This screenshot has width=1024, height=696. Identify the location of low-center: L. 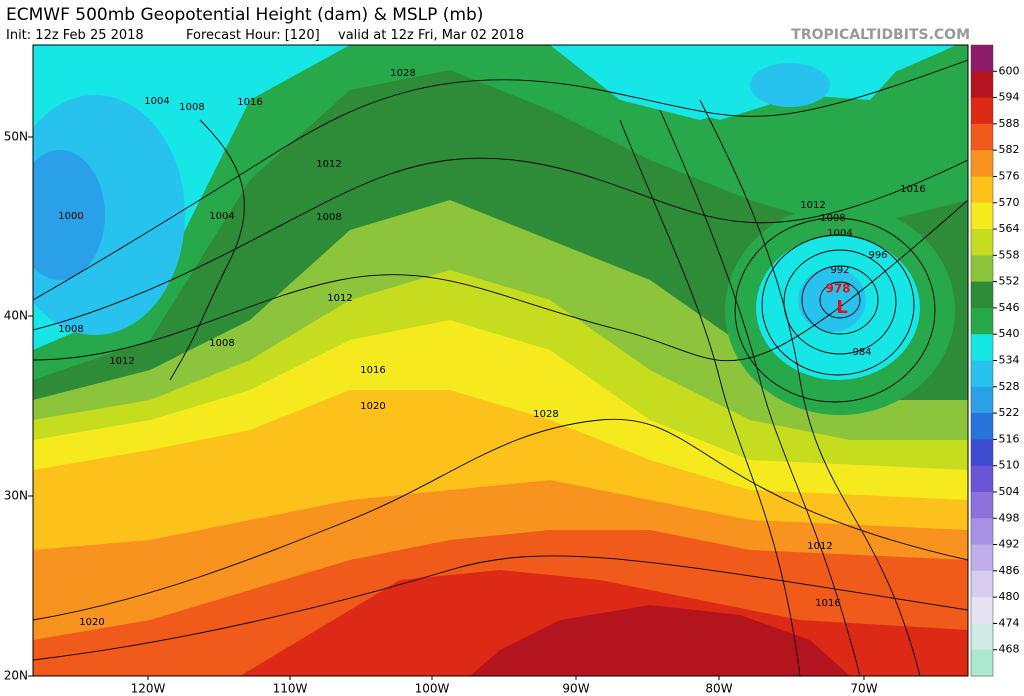
(841, 307).